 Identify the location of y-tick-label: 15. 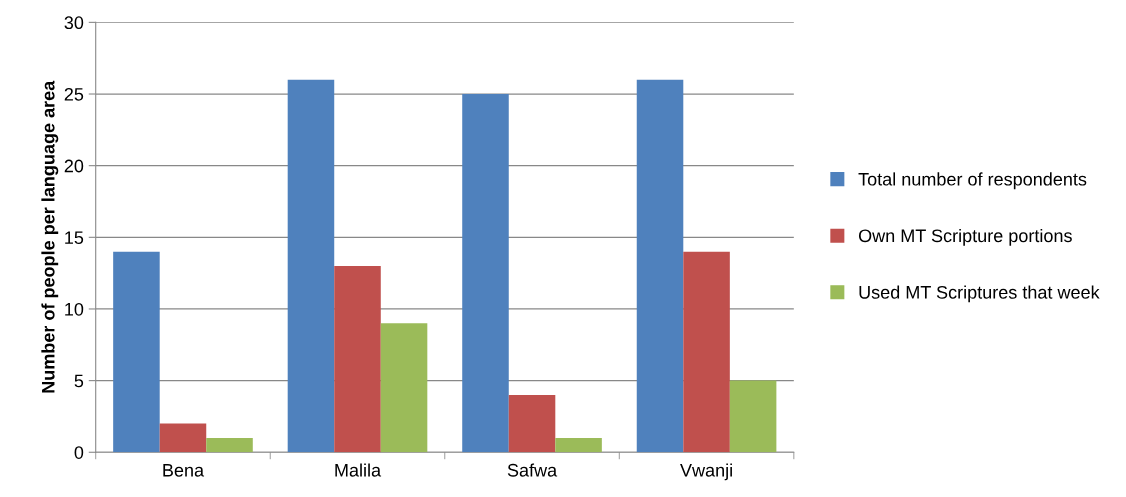
(74, 238).